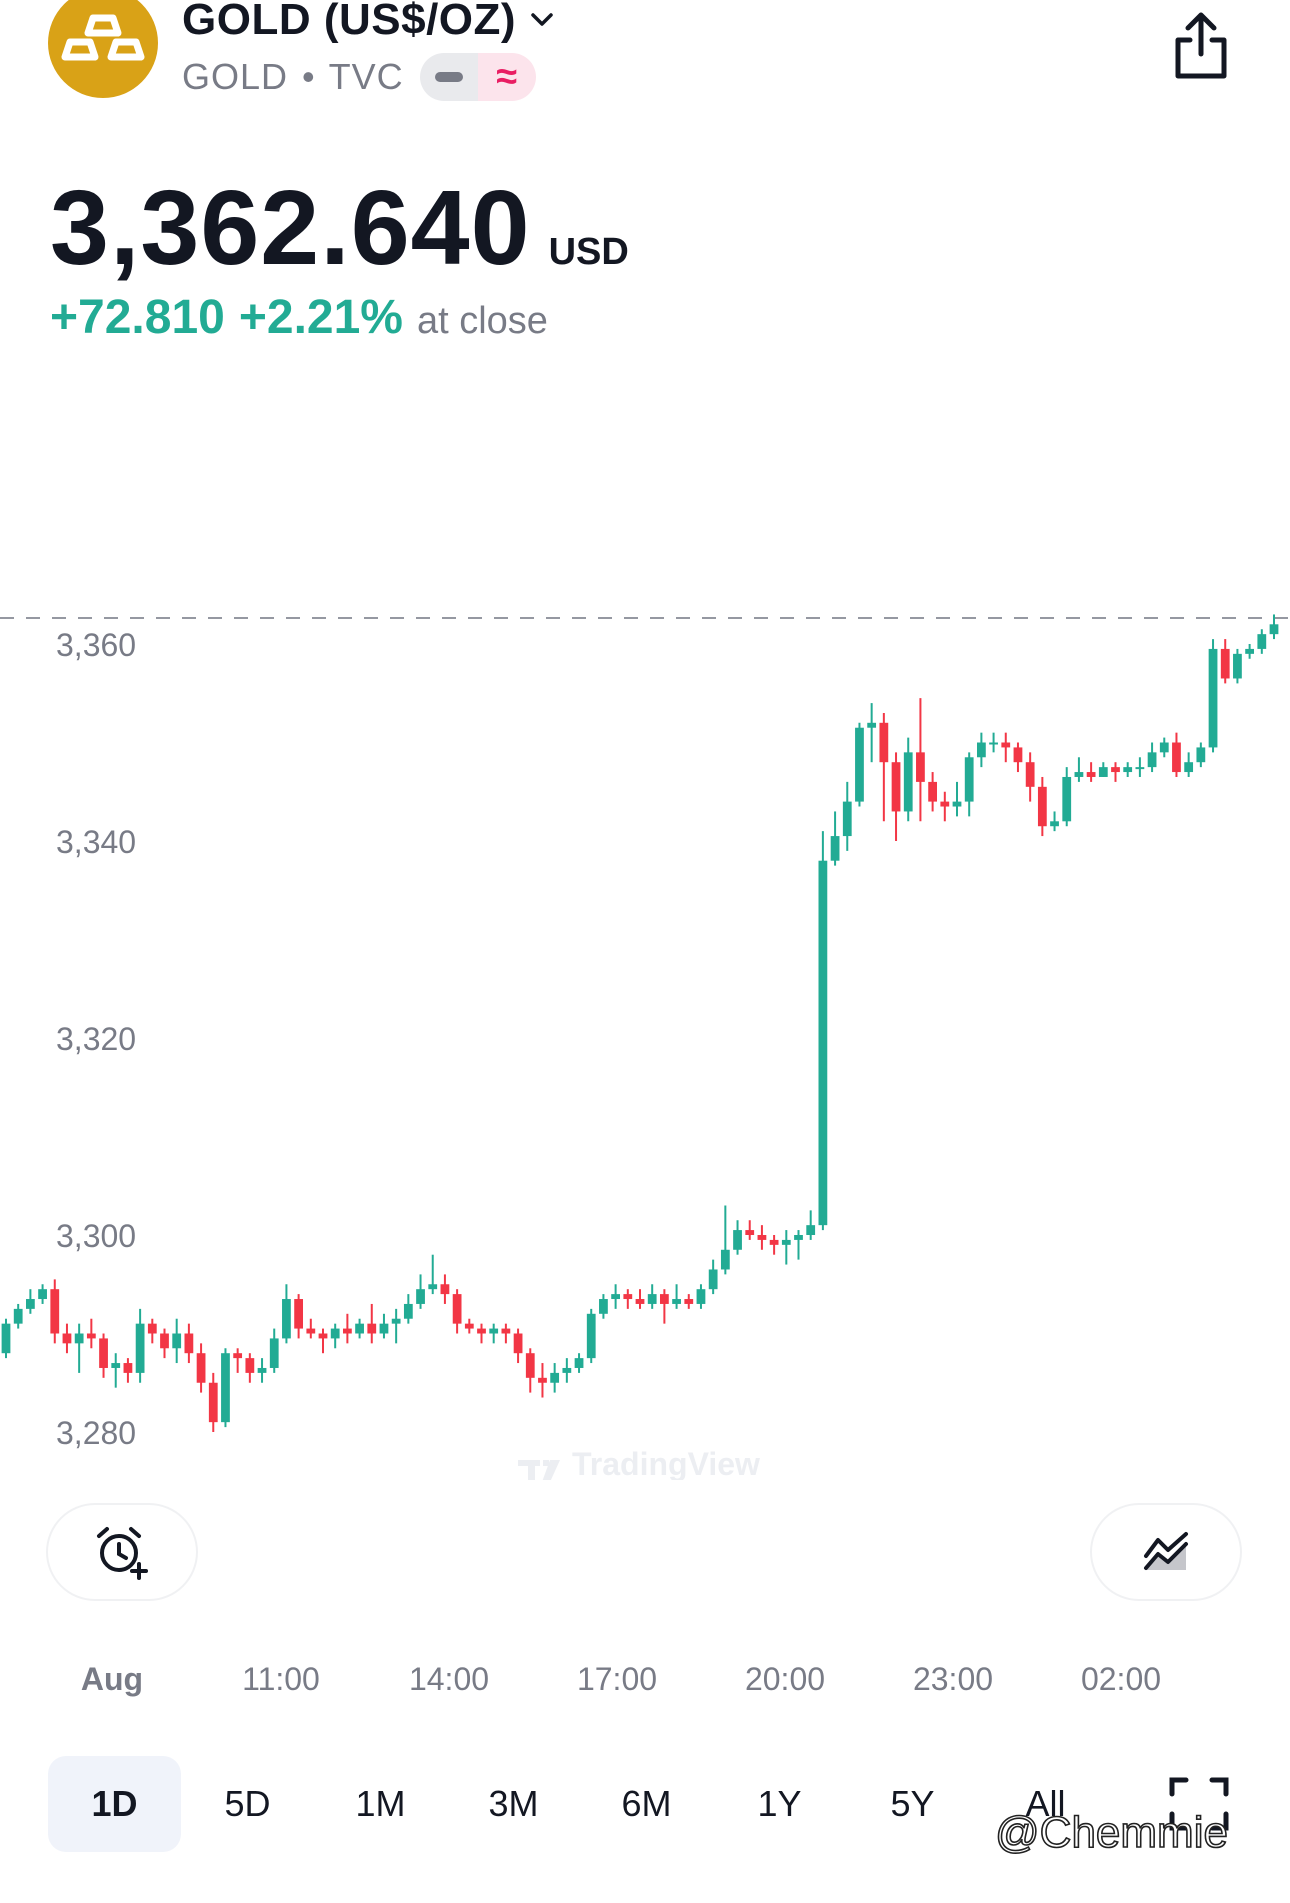 This screenshot has width=1290, height=1903. What do you see at coordinates (96, 645) in the screenshot?
I see `y-tick-label: 3,360` at bounding box center [96, 645].